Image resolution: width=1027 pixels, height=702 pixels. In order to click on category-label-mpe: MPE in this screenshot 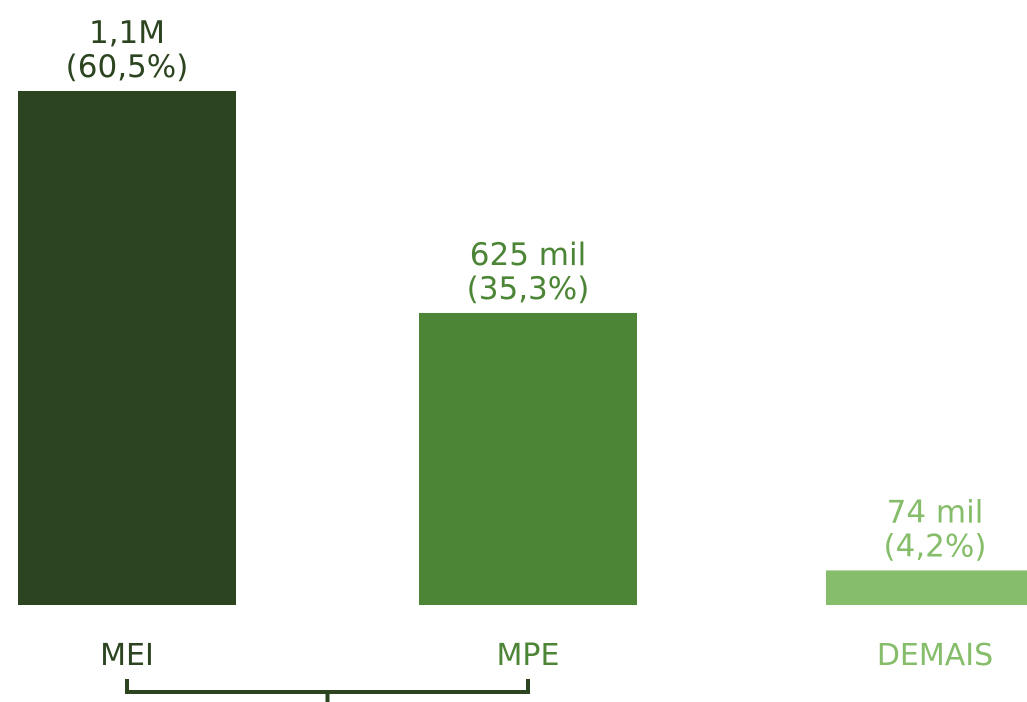, I will do `click(528, 655)`.